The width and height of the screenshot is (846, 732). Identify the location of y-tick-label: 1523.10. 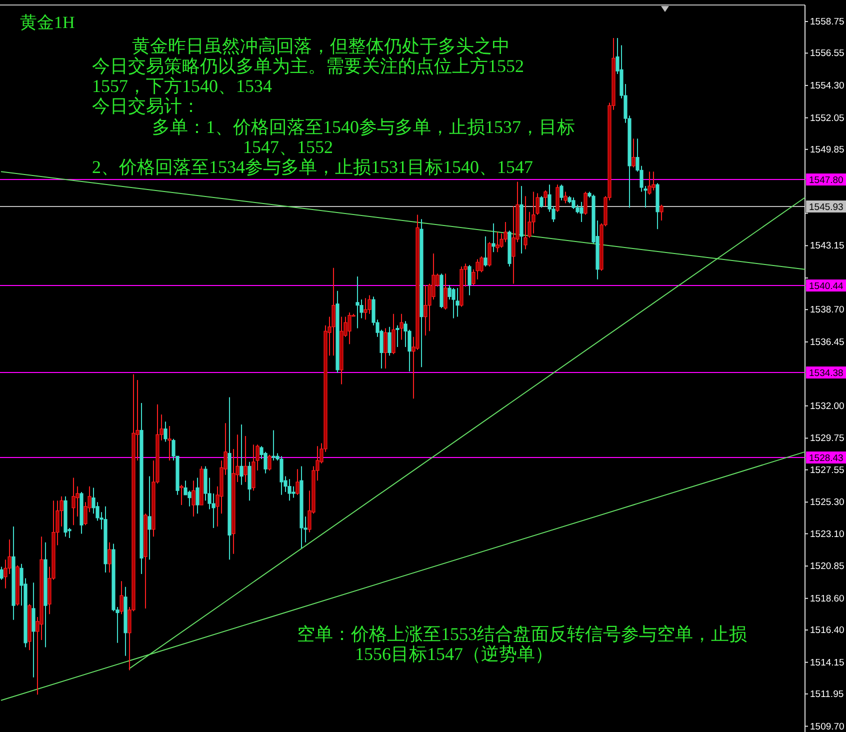
(827, 534).